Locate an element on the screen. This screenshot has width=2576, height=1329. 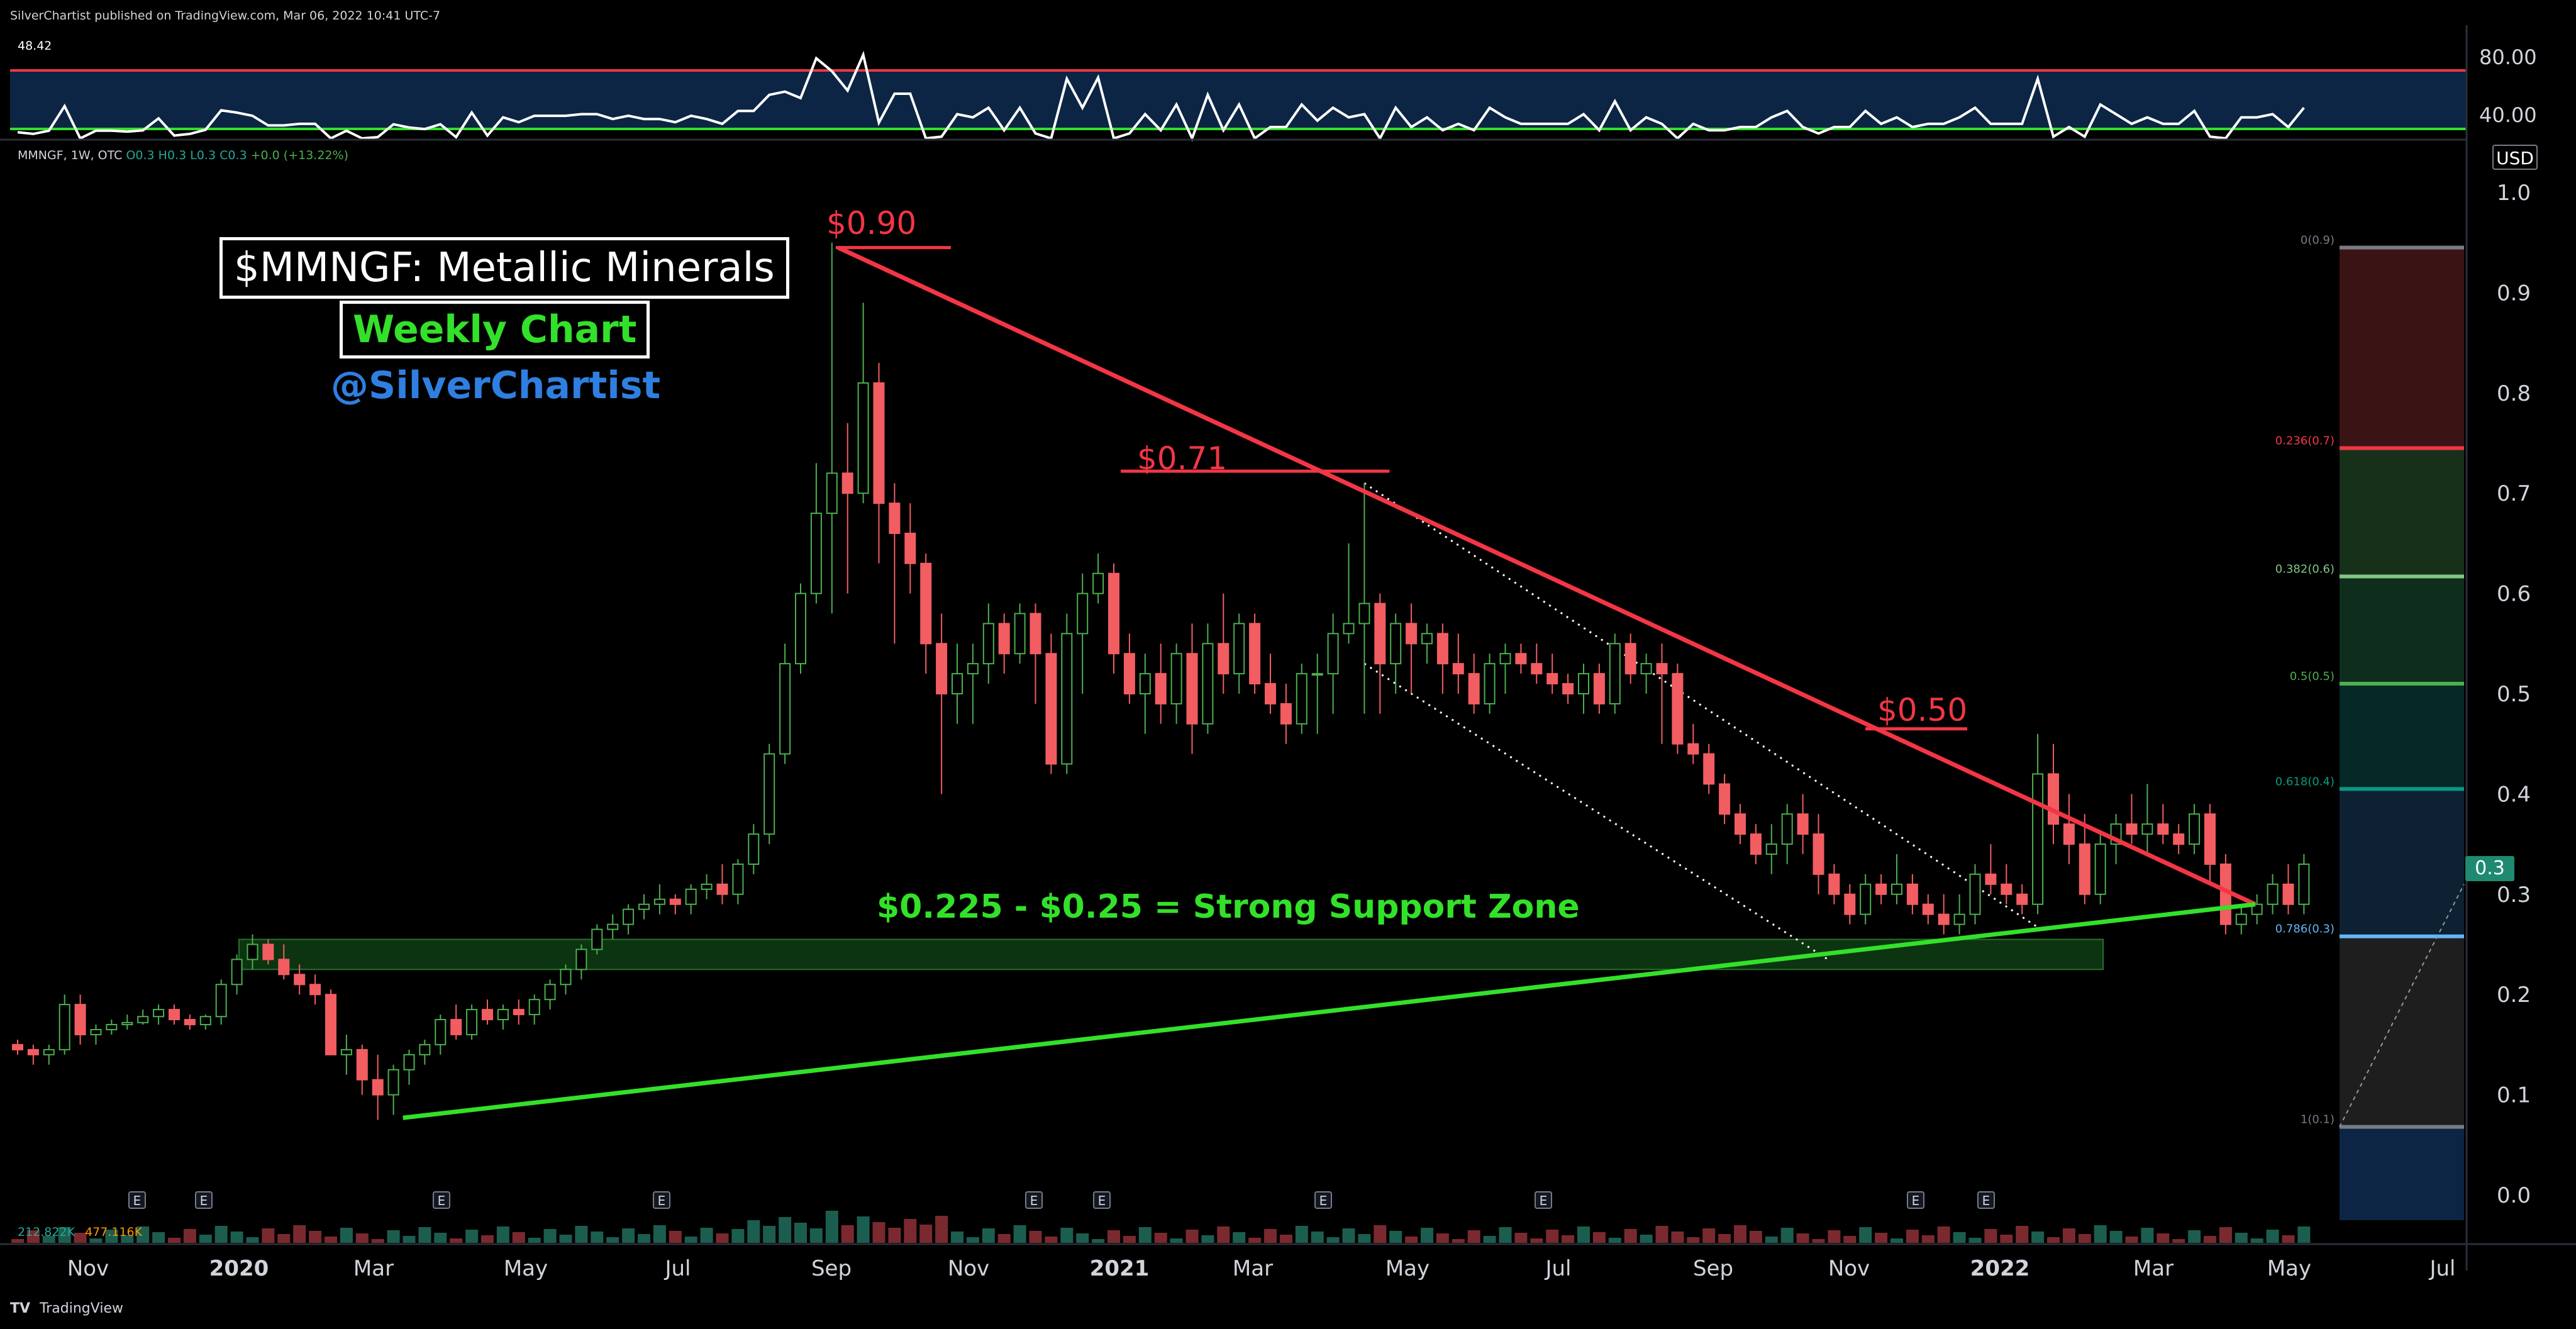
support-zone-rect is located at coordinates (1171, 954).